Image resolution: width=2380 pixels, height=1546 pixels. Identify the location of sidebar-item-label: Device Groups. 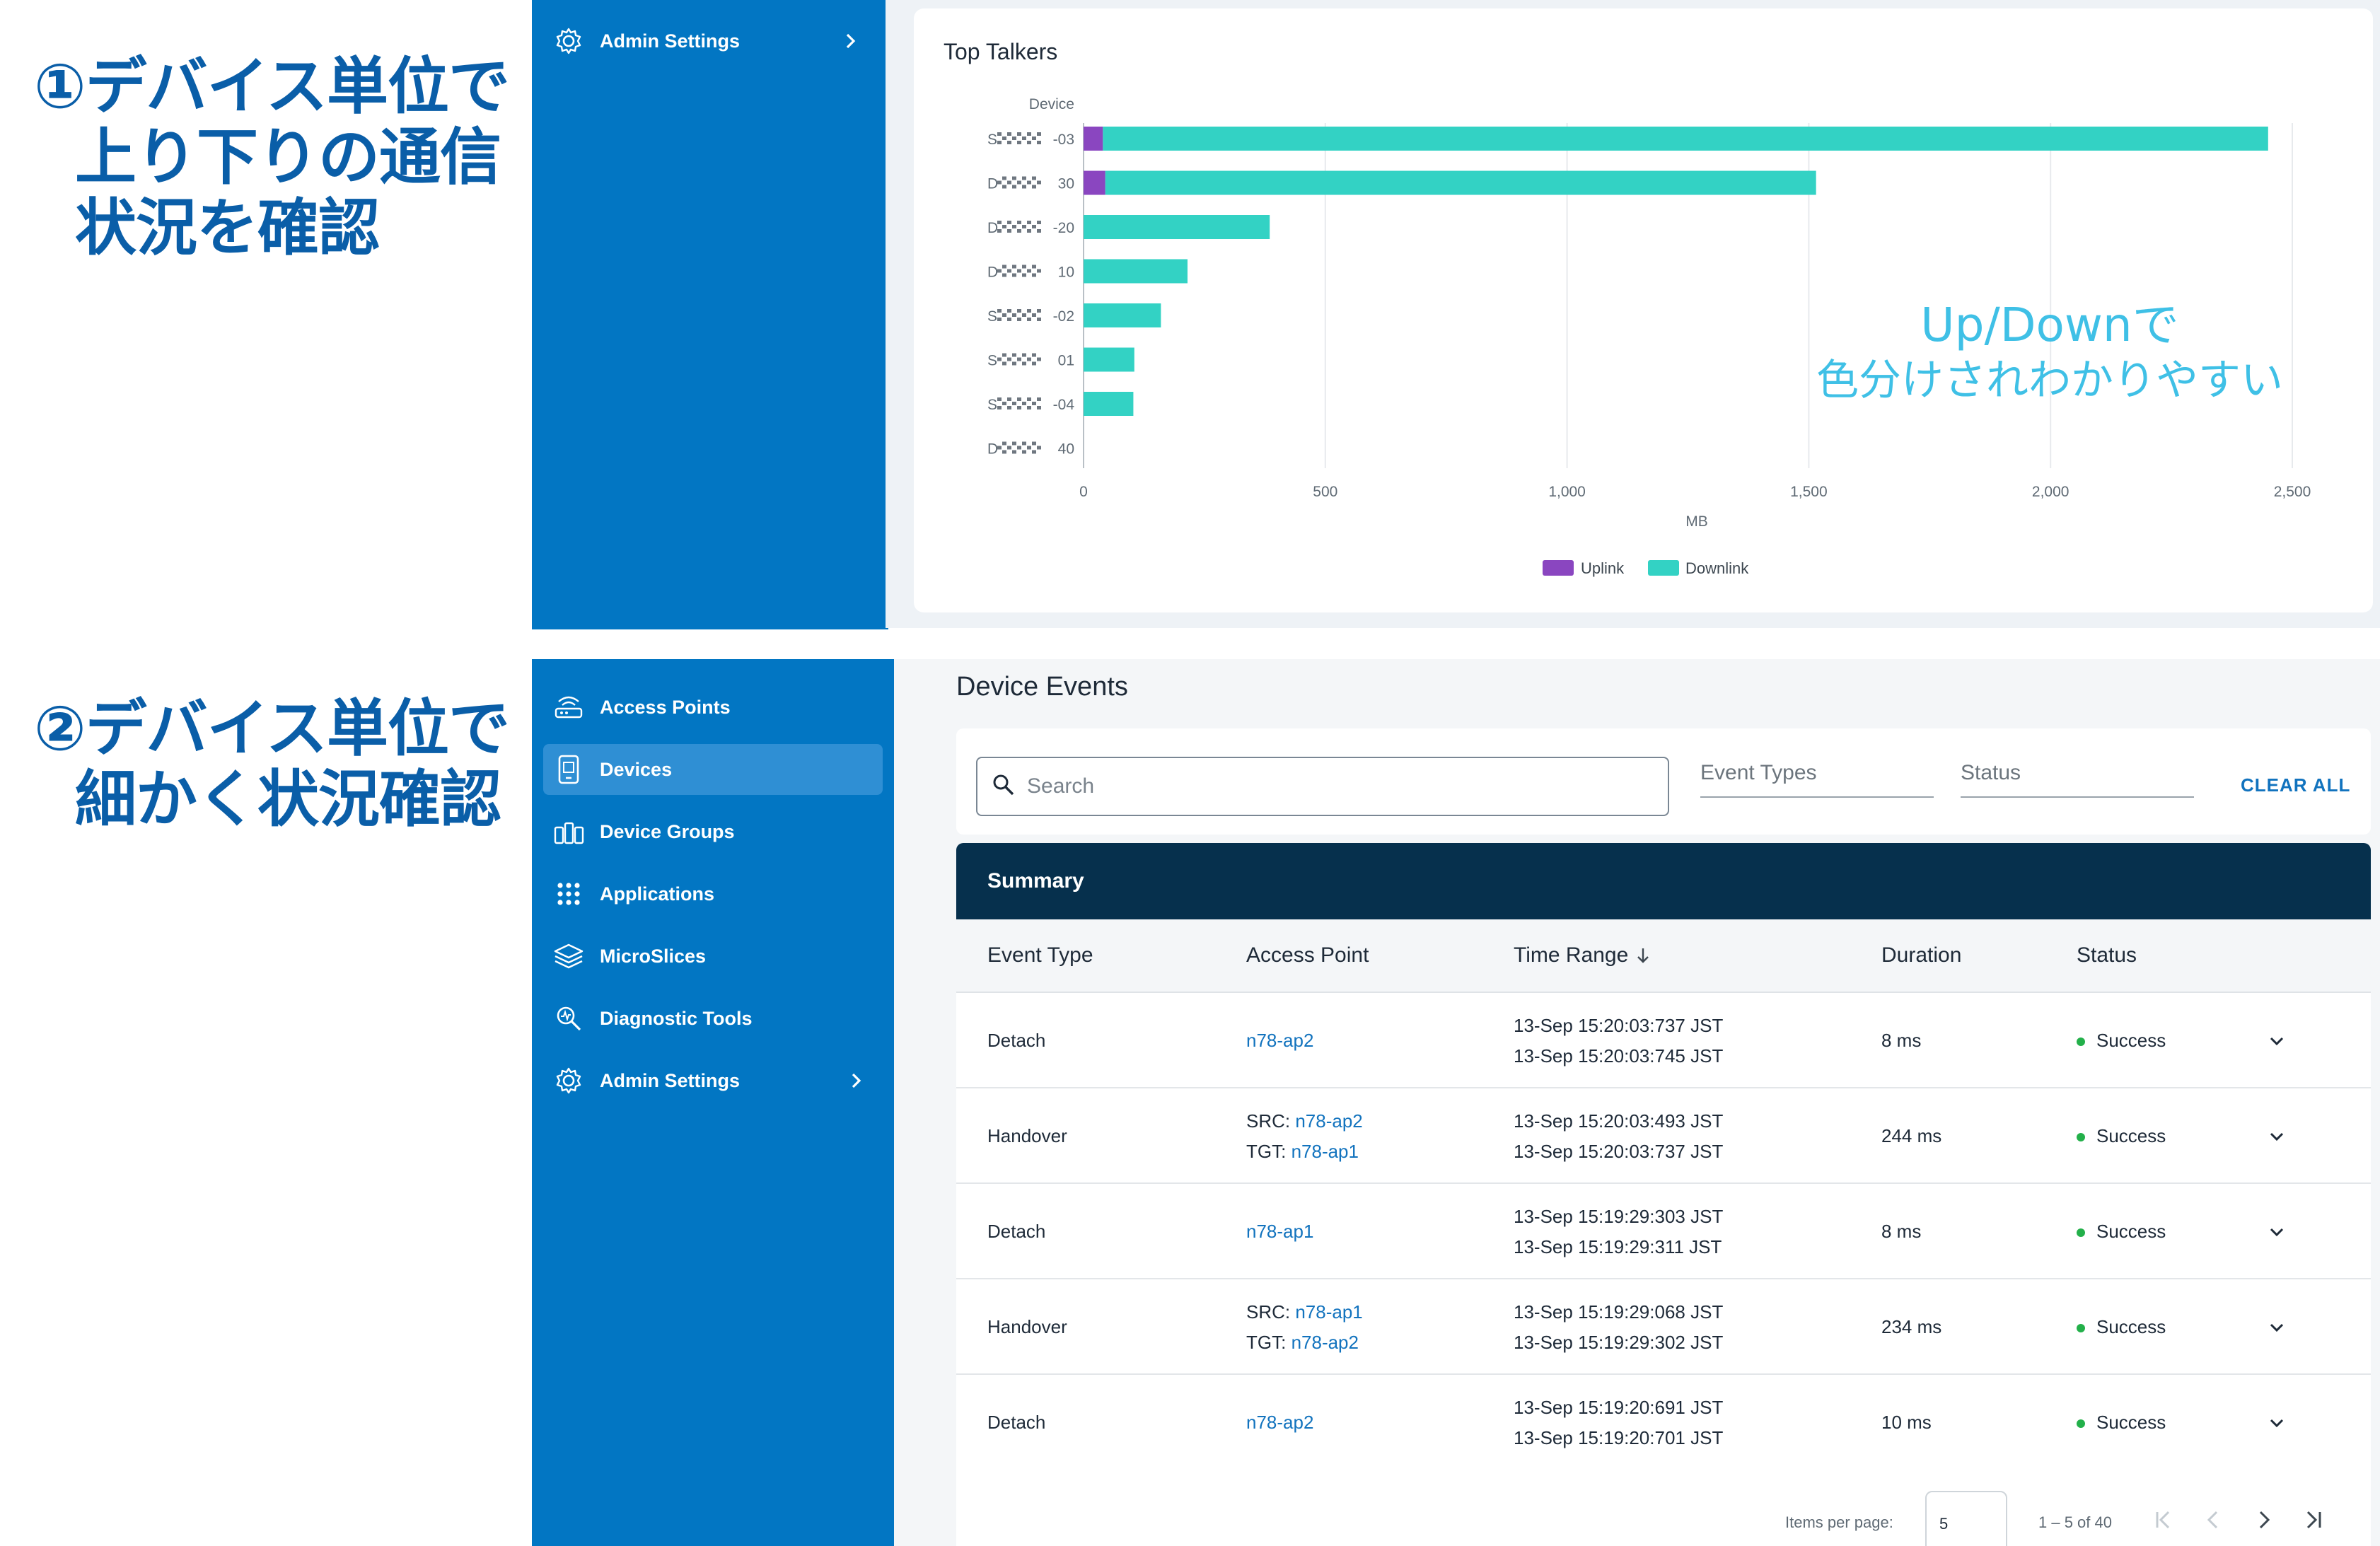
(668, 831).